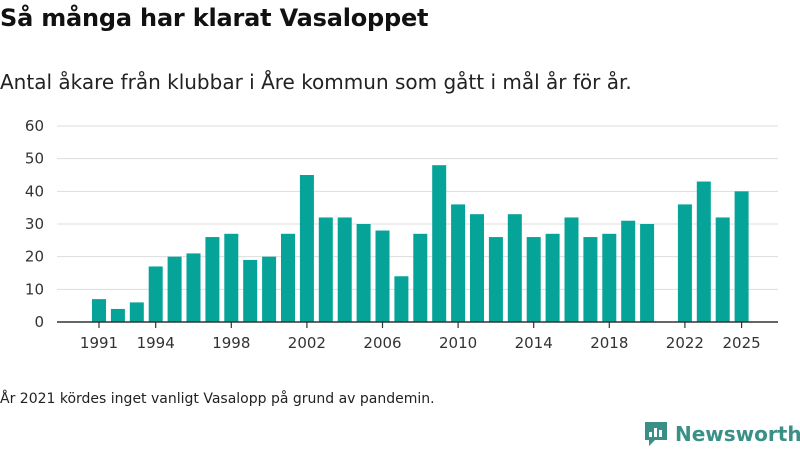 Image resolution: width=800 pixels, height=450 pixels. What do you see at coordinates (609, 343) in the screenshot?
I see `x-tick-label: 2018` at bounding box center [609, 343].